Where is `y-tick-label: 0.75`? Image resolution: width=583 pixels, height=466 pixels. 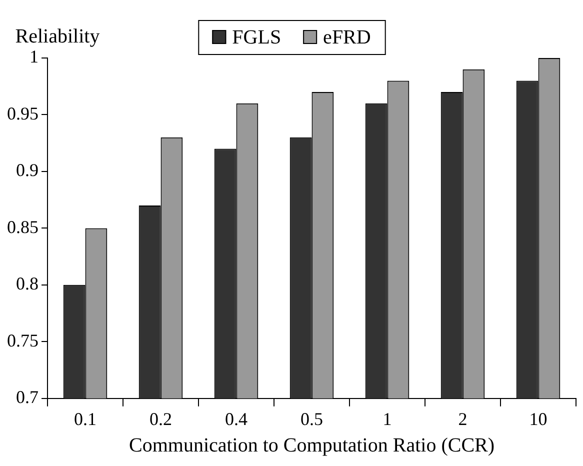 y-tick-label: 0.75 is located at coordinates (22, 340).